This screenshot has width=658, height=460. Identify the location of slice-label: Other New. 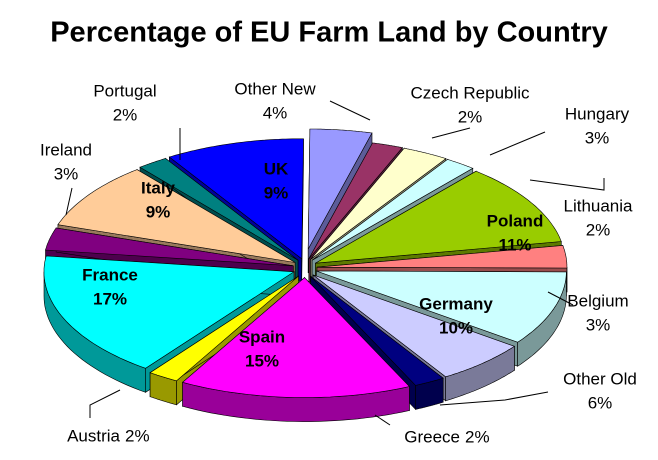
(275, 88).